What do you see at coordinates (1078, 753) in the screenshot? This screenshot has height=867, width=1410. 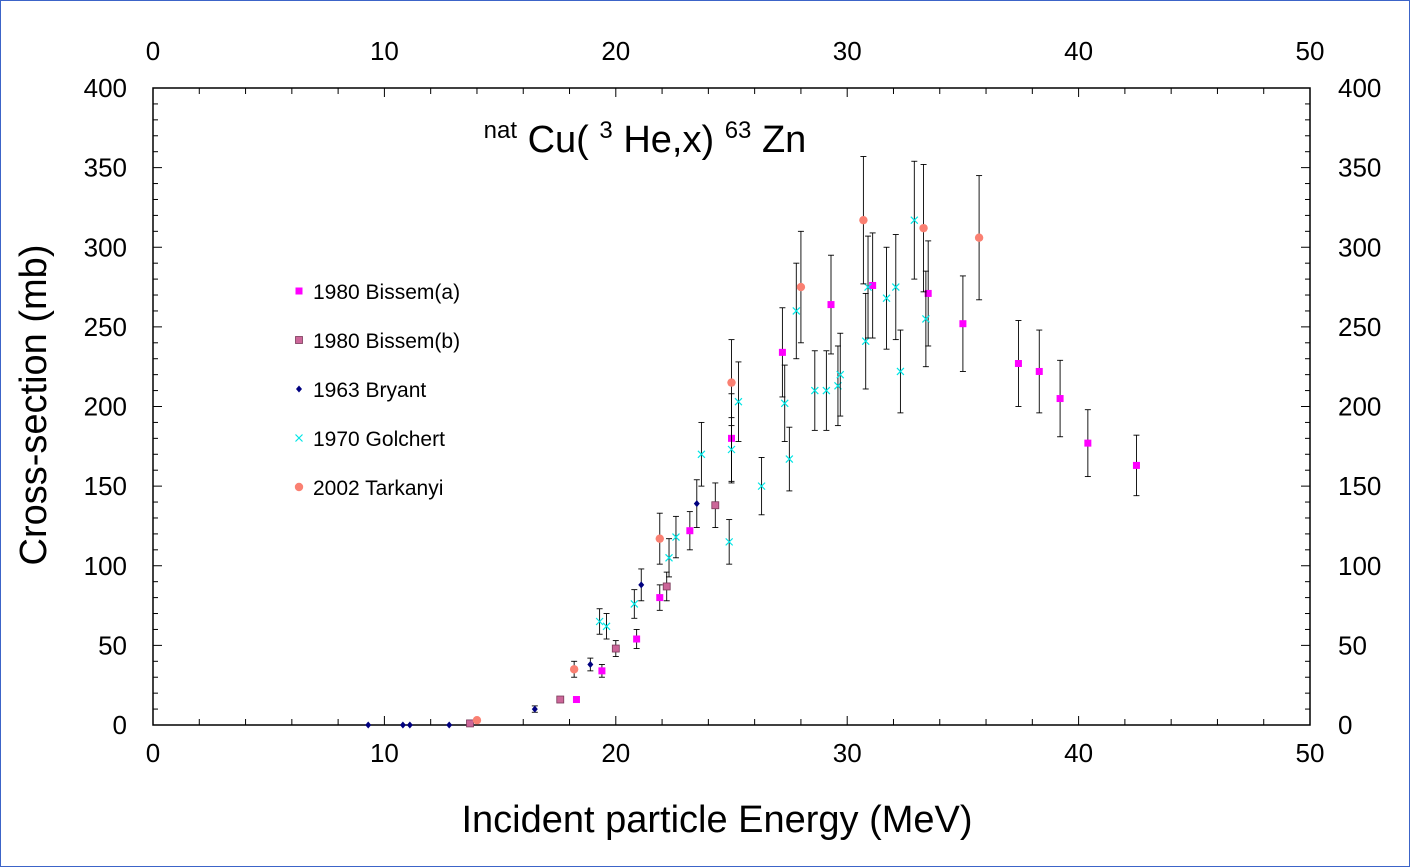 I see `x-tick-label: 40` at bounding box center [1078, 753].